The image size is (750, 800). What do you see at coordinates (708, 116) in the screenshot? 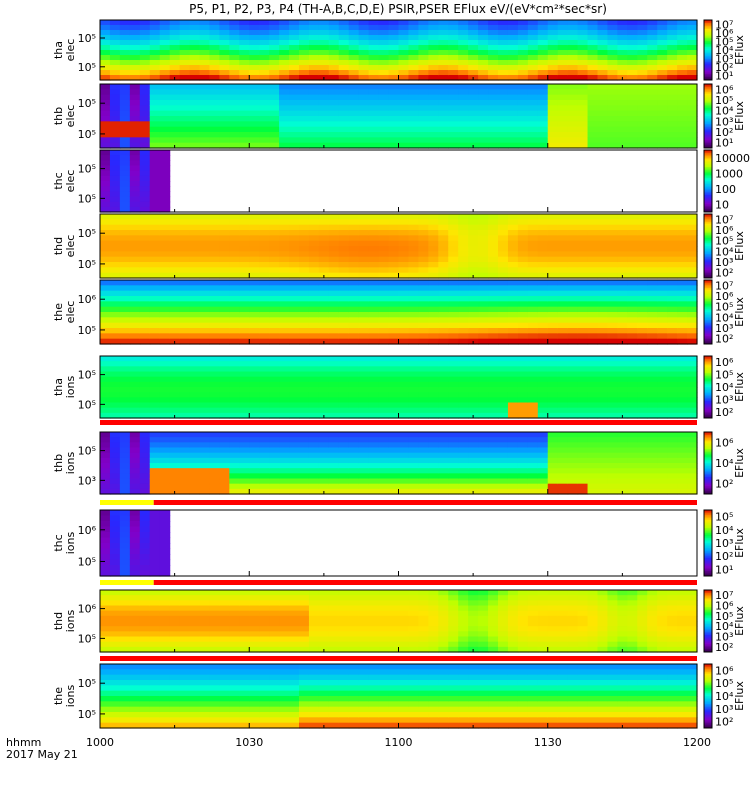
I see `colorbar-frame` at bounding box center [708, 116].